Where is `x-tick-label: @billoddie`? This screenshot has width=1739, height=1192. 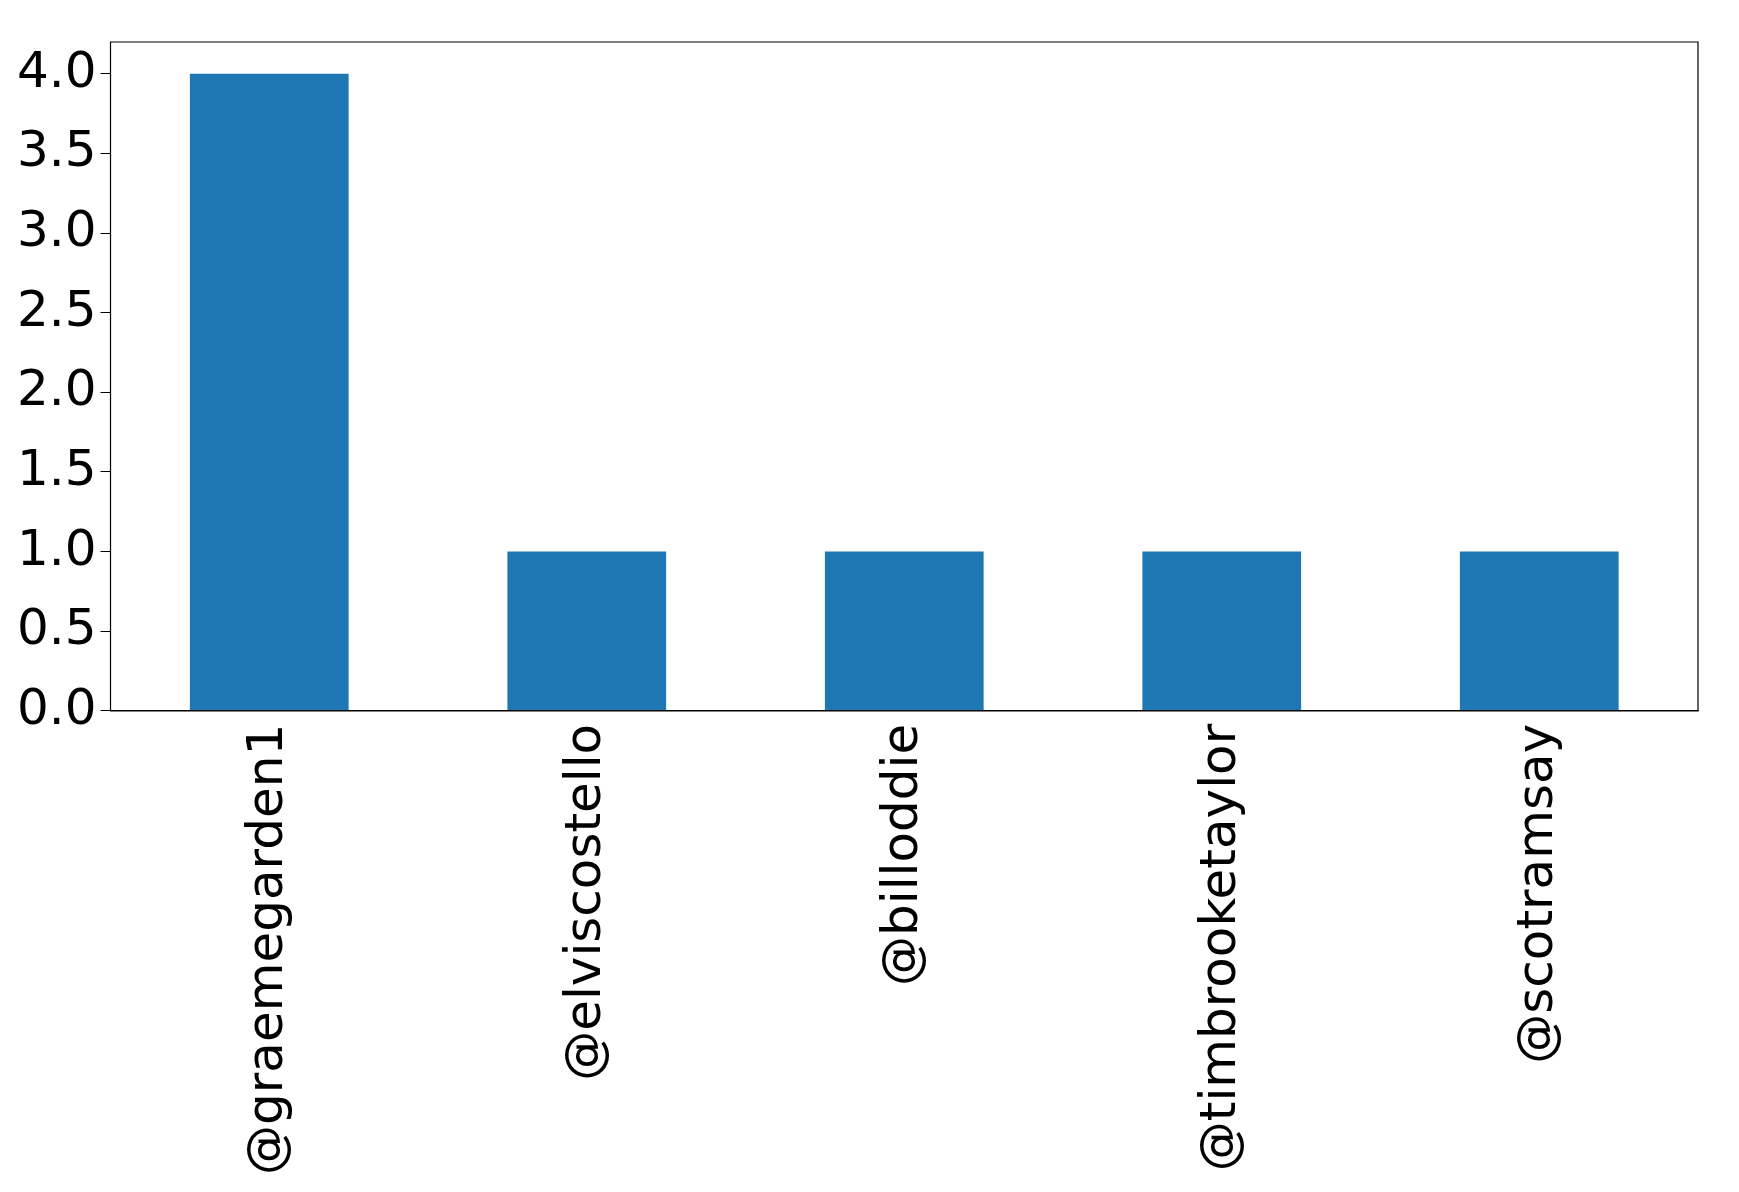 x-tick-label: @billoddie is located at coordinates (900, 854).